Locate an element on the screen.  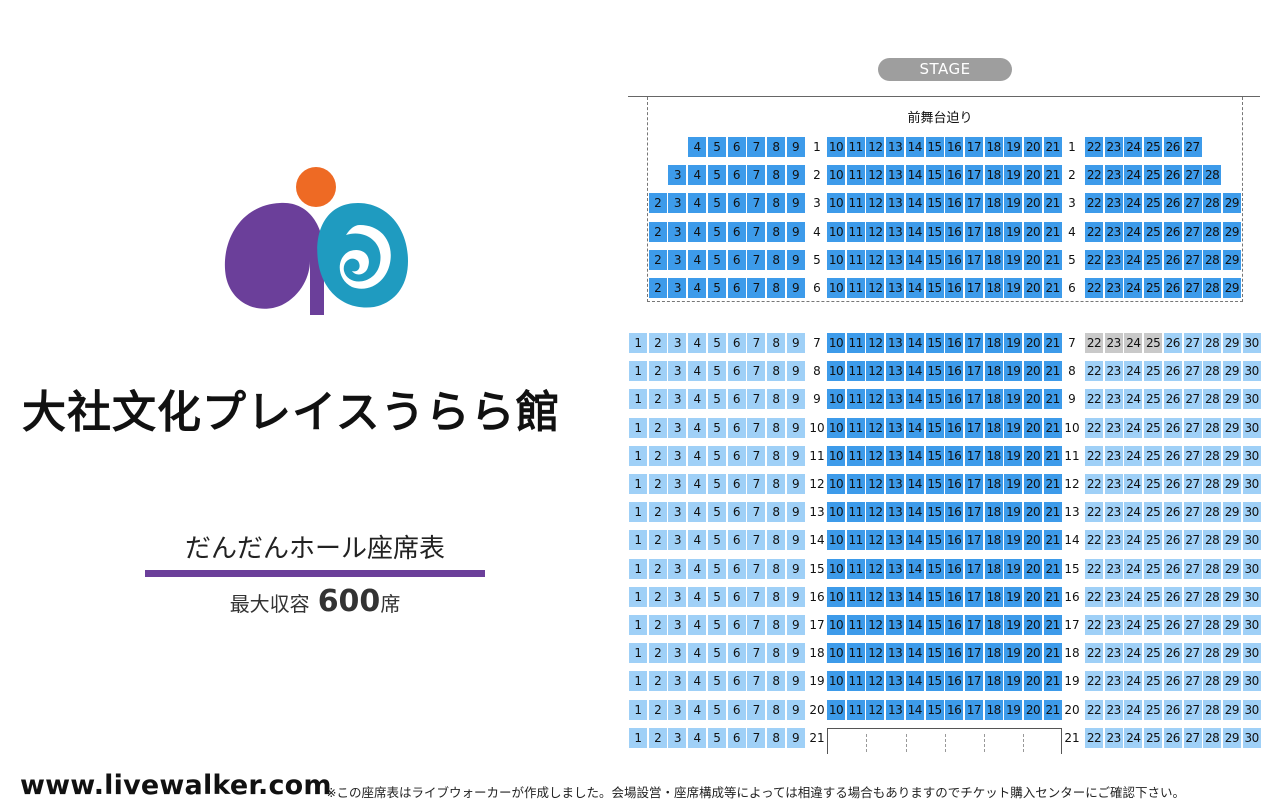
seat: 8 is located at coordinates (775, 653).